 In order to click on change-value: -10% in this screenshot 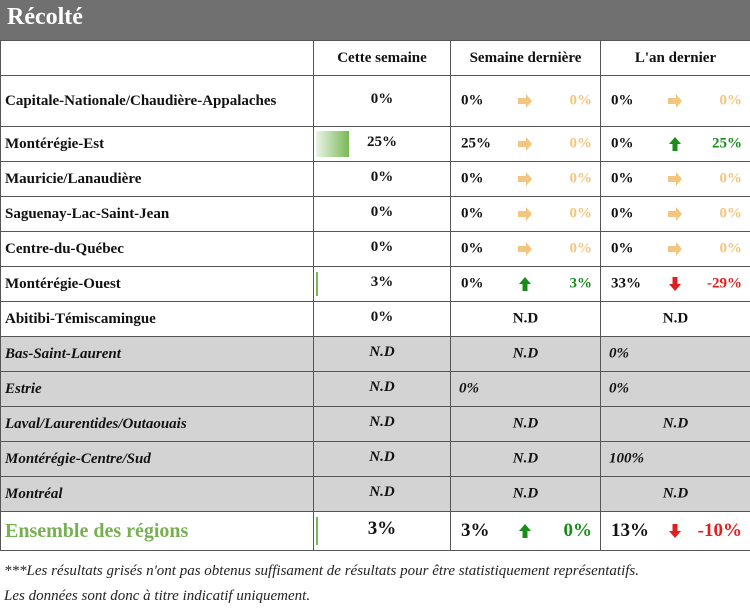, I will do `click(719, 530)`.